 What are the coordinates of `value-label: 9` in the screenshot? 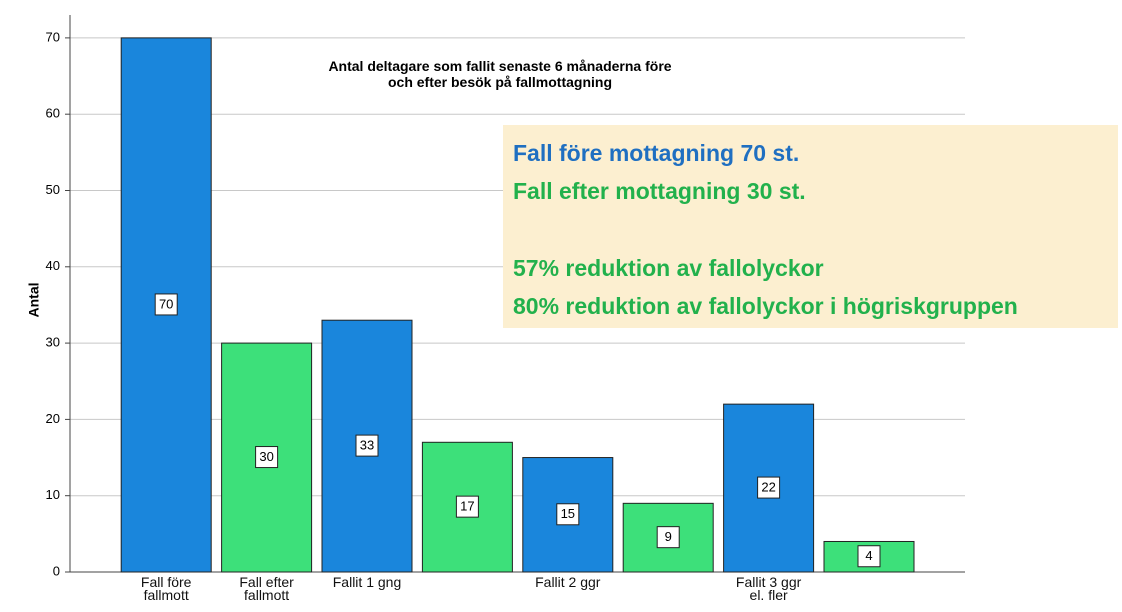 It's located at (668, 536).